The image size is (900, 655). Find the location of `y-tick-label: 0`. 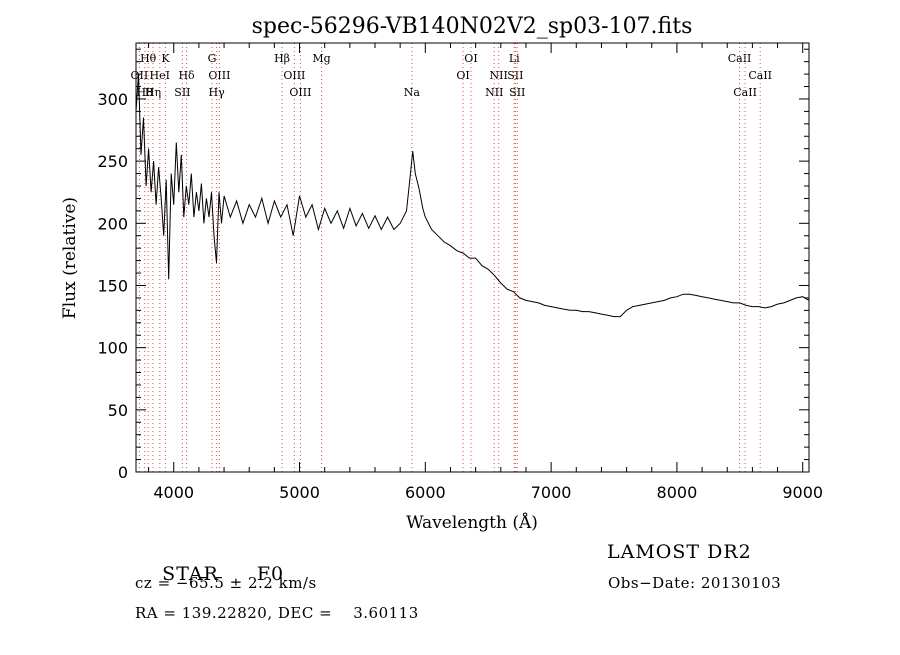

y-tick-label: 0 is located at coordinates (123, 472).